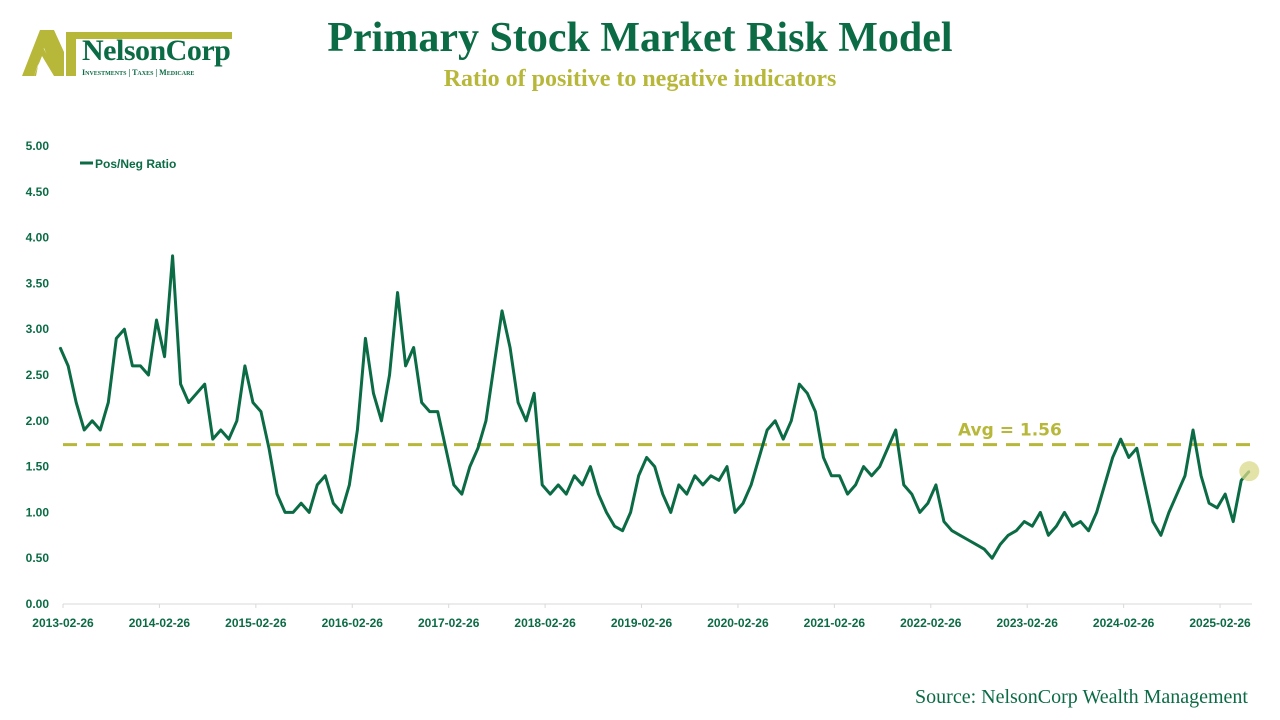  What do you see at coordinates (1010, 431) in the screenshot?
I see `average-label: Avg = 1.56` at bounding box center [1010, 431].